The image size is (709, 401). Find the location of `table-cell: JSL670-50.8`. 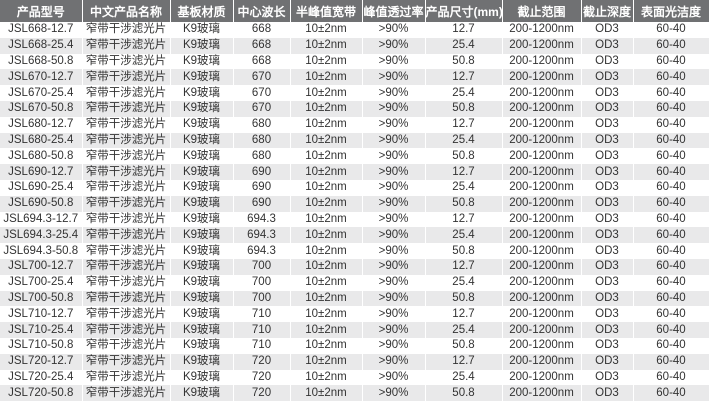

table-cell: JSL670-50.8 is located at coordinates (41, 108).